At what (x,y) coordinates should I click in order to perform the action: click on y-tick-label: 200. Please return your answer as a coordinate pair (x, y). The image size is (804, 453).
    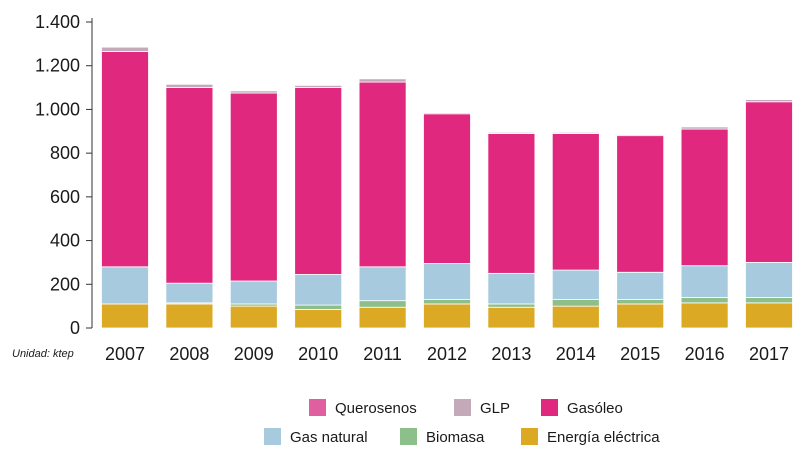
    Looking at the image, I should click on (65, 284).